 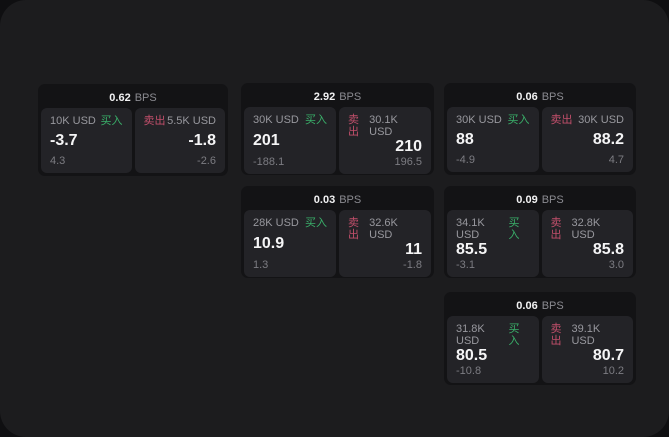 I want to click on quote-card: 0.62 BPS 10K USD 买入 -3.7 4.3 卖出 5.5K USD, so click(x=133, y=130).